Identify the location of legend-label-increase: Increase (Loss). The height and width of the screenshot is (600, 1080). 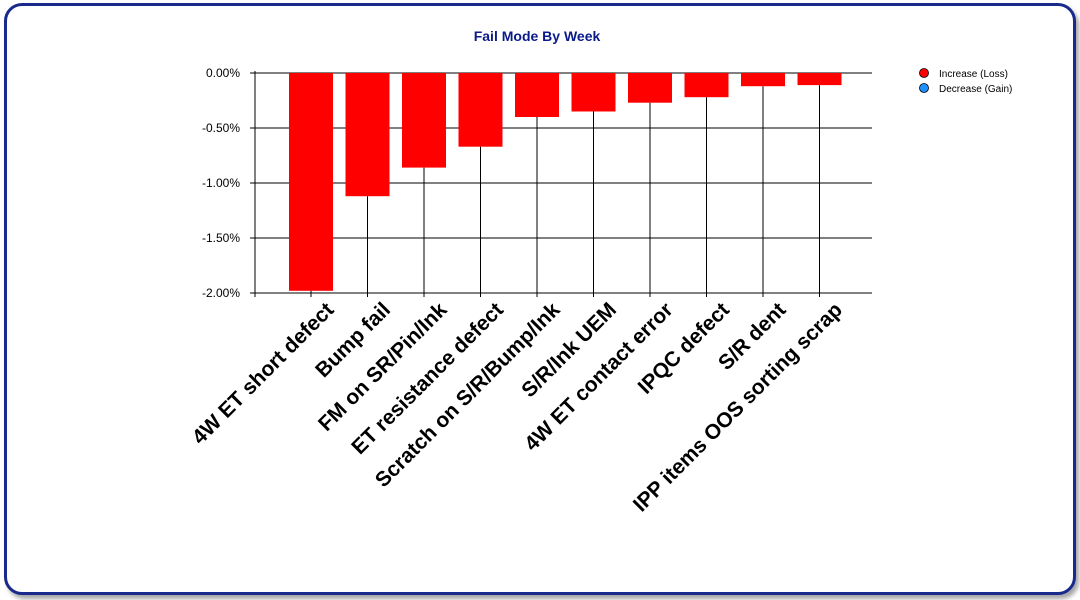
(973, 74).